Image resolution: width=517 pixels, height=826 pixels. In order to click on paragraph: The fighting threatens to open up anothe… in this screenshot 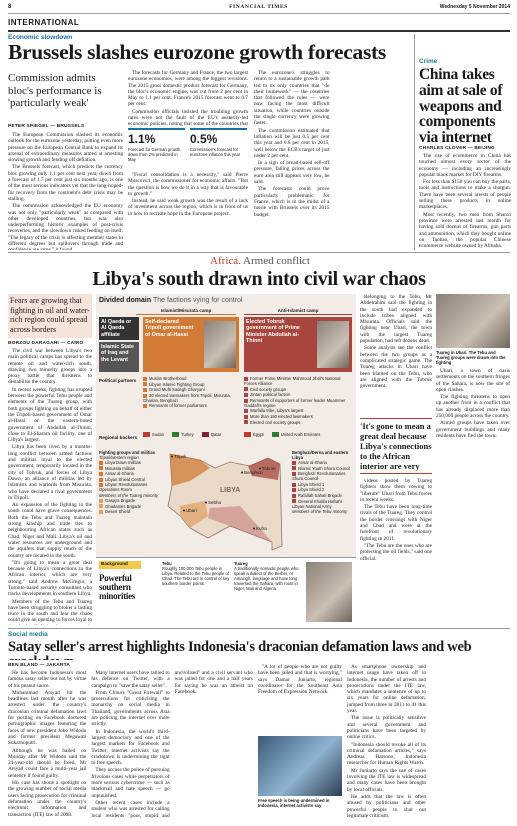, I will do `click(473, 407)`.